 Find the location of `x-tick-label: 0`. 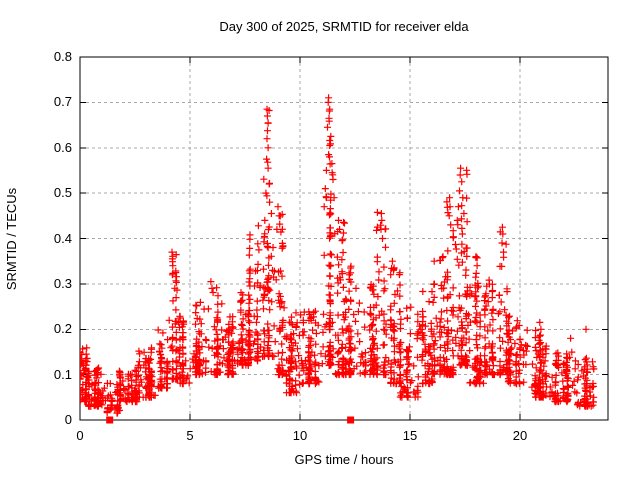

x-tick-label: 0 is located at coordinates (80, 435).